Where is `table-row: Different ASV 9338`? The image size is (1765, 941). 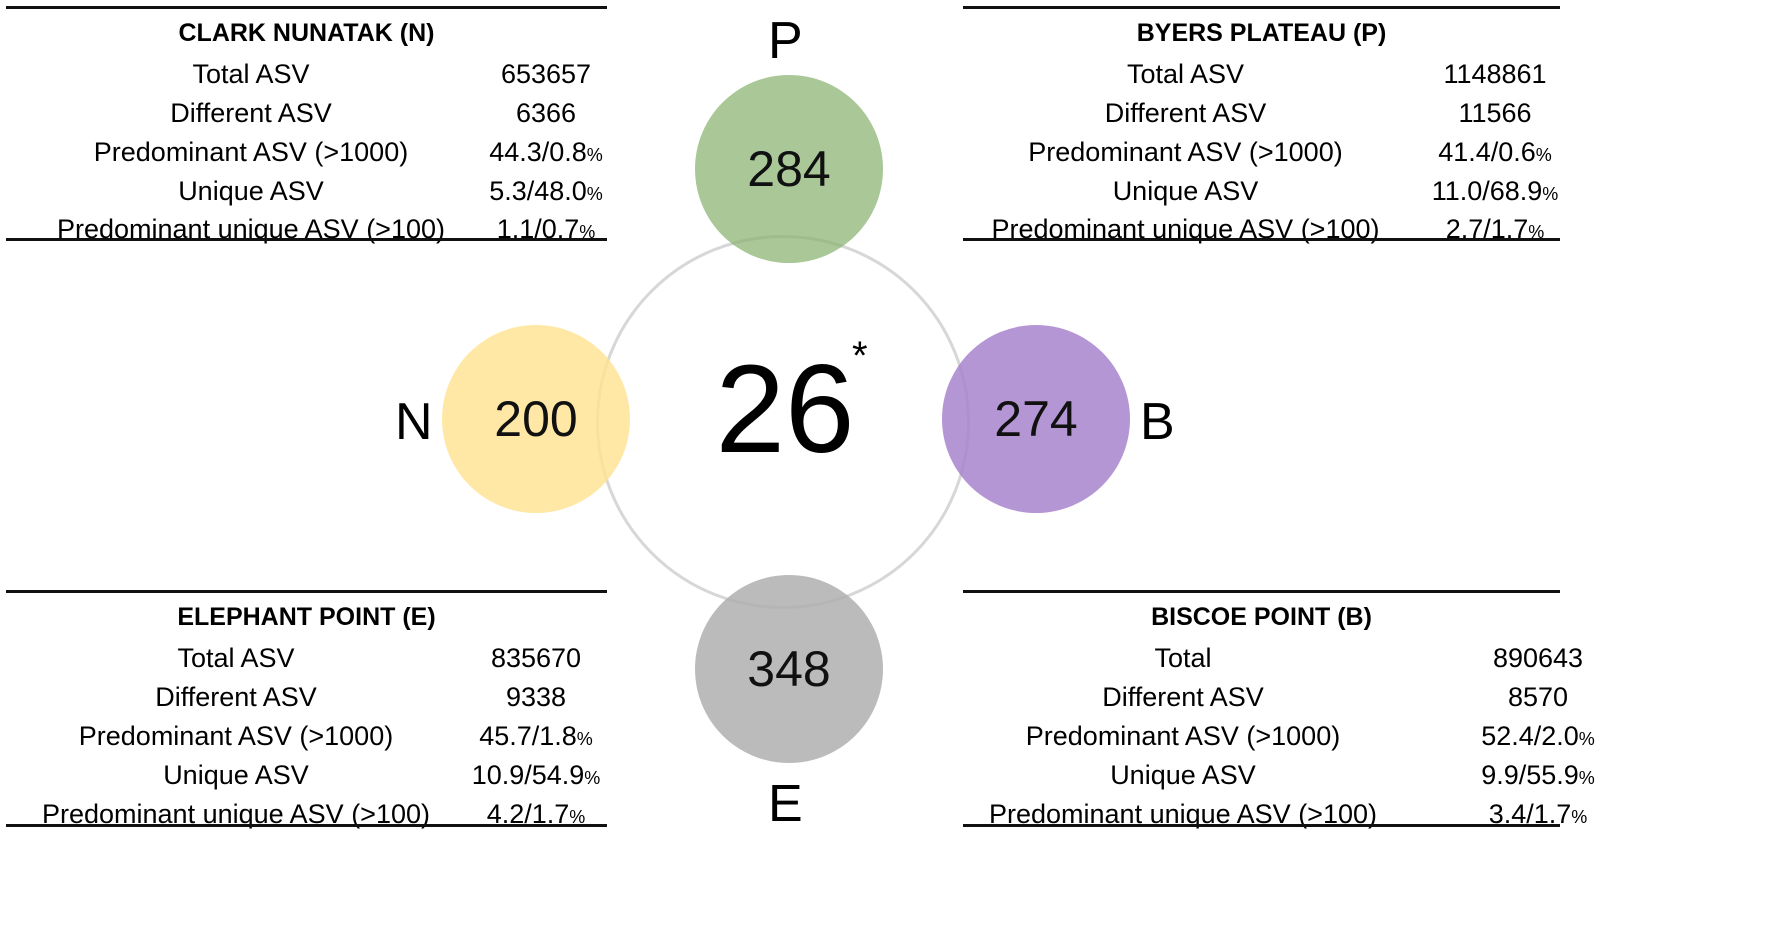 table-row: Different ASV 9338 is located at coordinates (306, 697).